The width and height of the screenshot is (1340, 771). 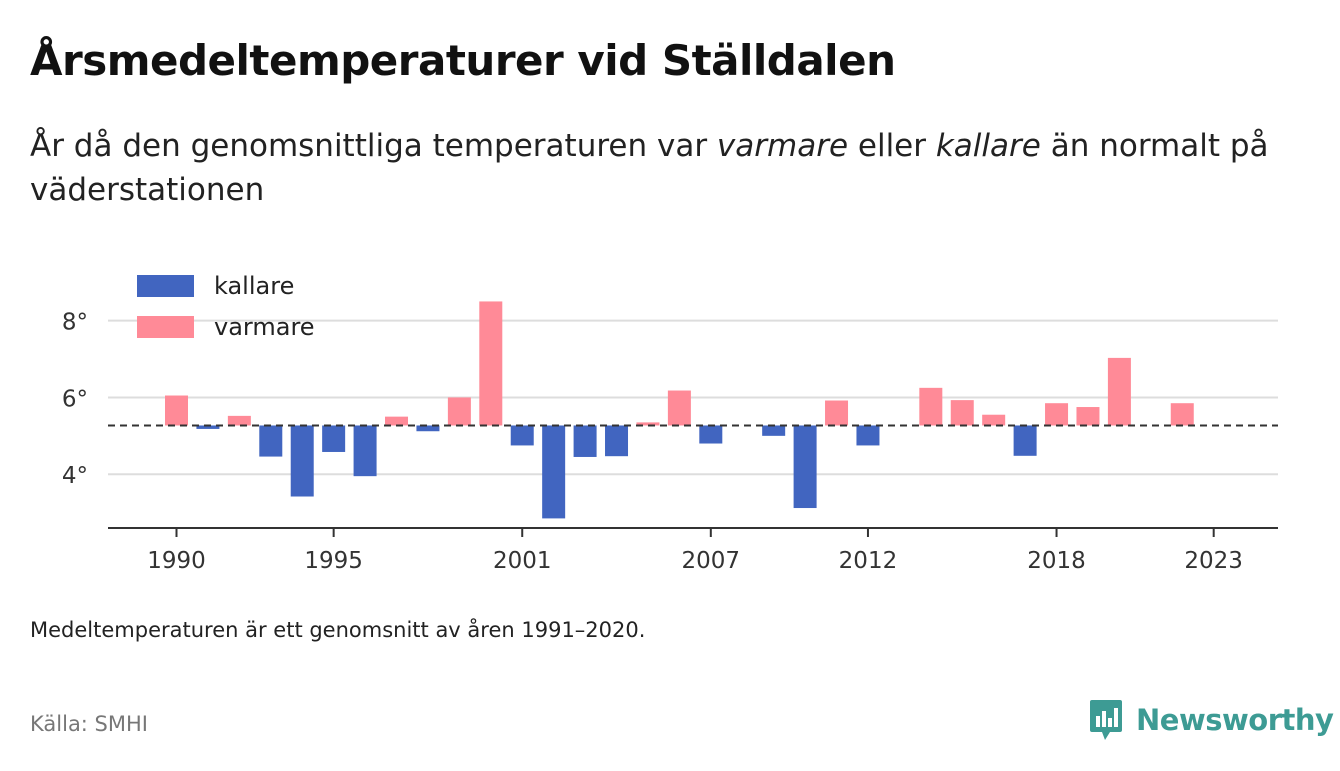 I want to click on bar-colder-2002, so click(x=554, y=472).